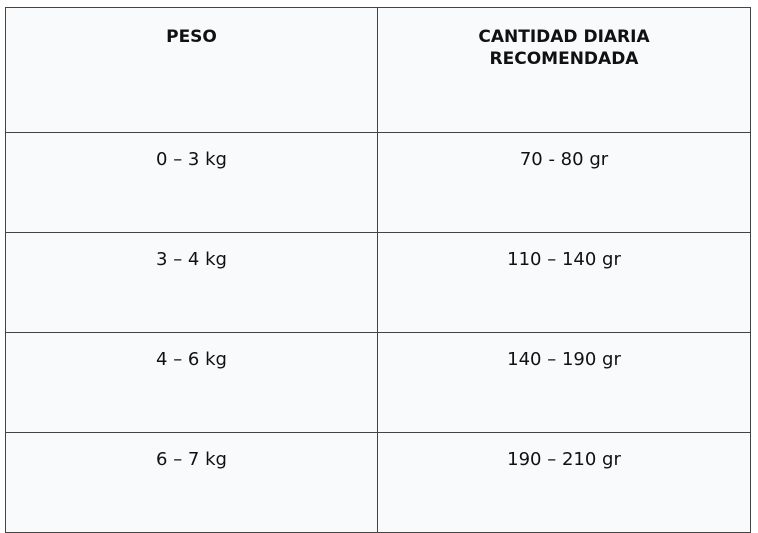 The image size is (758, 533). I want to click on table-cell: 4 – 6 kg, so click(191, 382).